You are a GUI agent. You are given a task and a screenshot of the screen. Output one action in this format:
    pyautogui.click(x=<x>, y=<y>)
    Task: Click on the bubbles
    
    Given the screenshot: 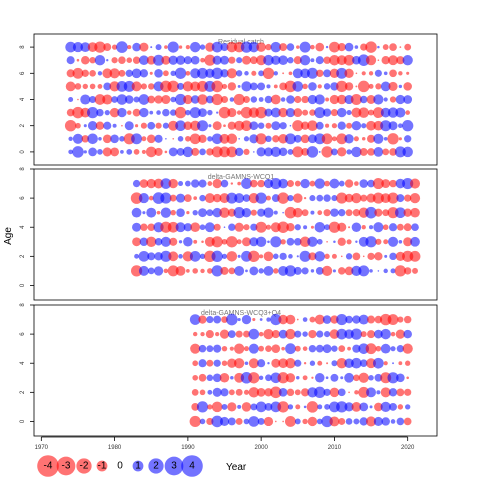 What is the action you would take?
    pyautogui.click(x=301, y=370)
    